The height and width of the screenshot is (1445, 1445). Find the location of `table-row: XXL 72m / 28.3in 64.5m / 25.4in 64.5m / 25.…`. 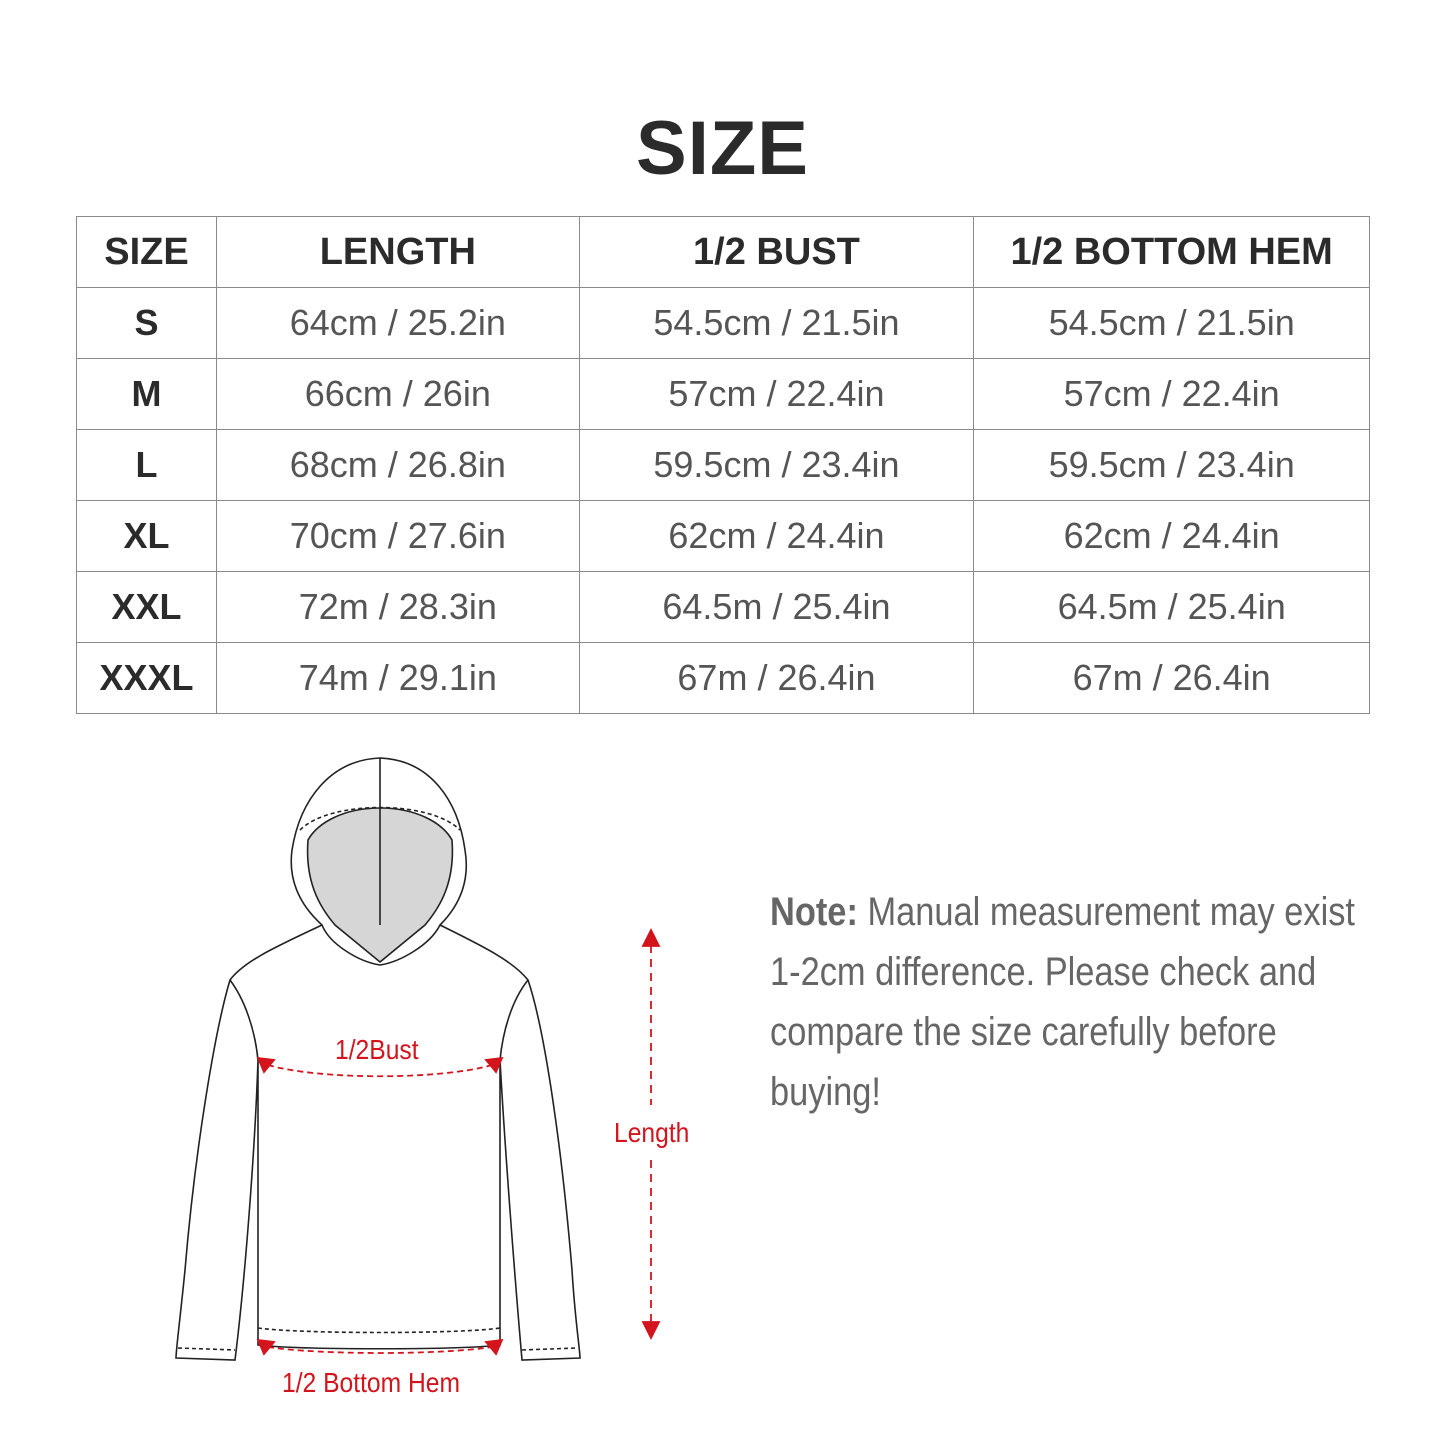

table-row: XXL 72m / 28.3in 64.5m / 25.4in 64.5m / 25.… is located at coordinates (723, 607).